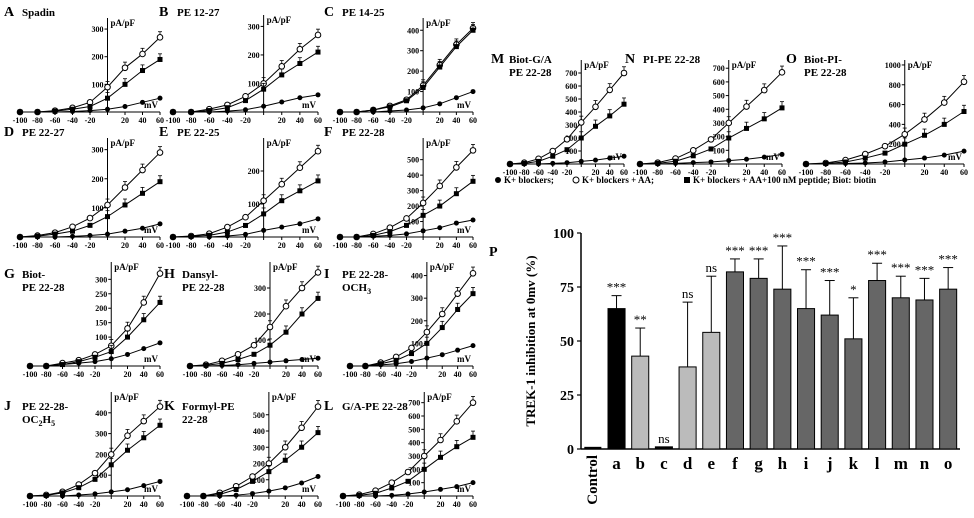 Image resolution: width=974 pixels, height=518 pixels. I want to click on category-label: n, so click(925, 463).